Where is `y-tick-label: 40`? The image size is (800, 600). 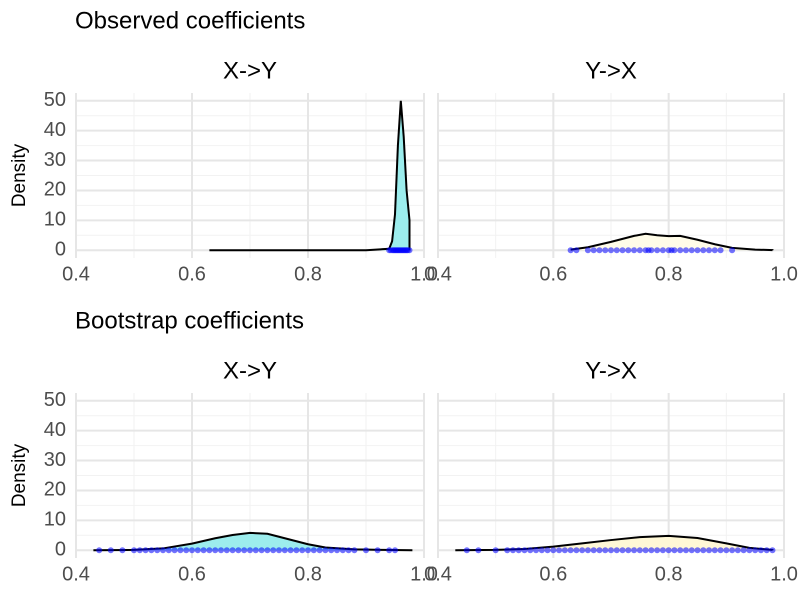 y-tick-label: 40 is located at coordinates (55, 430).